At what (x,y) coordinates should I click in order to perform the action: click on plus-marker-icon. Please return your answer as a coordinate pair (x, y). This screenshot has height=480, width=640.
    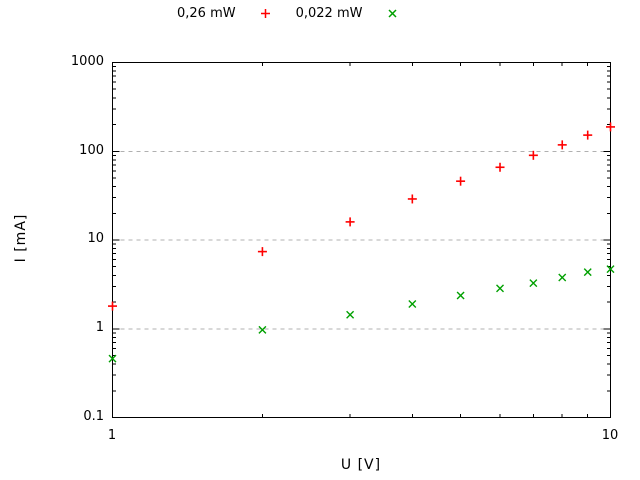
    Looking at the image, I should click on (266, 13).